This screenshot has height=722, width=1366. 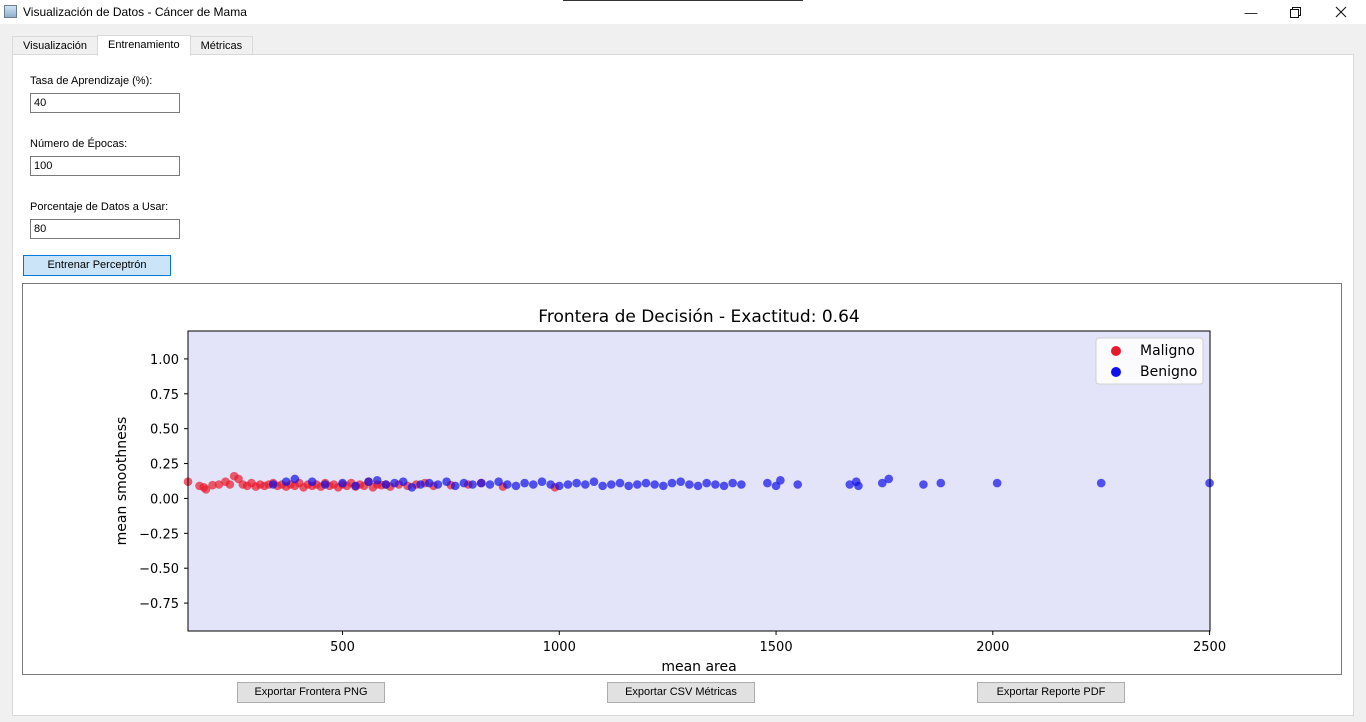 What do you see at coordinates (1051, 692) in the screenshot?
I see `export-pdf-button: Exportar Reporte PDF` at bounding box center [1051, 692].